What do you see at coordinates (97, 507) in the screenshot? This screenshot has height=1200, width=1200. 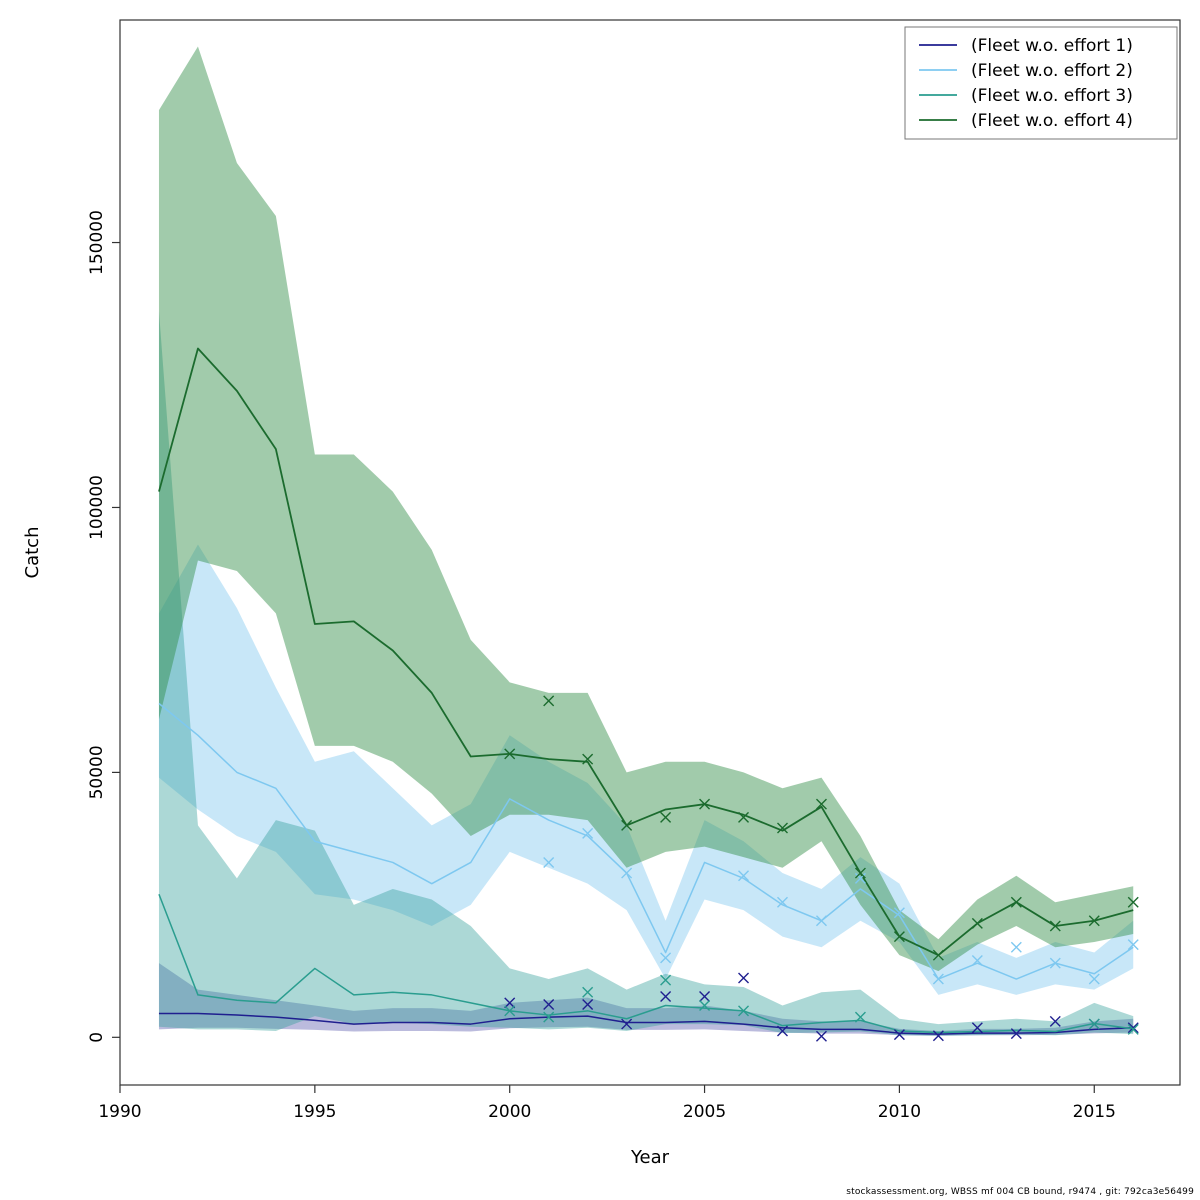 I see `y-axis-tick-label: 100000` at bounding box center [97, 507].